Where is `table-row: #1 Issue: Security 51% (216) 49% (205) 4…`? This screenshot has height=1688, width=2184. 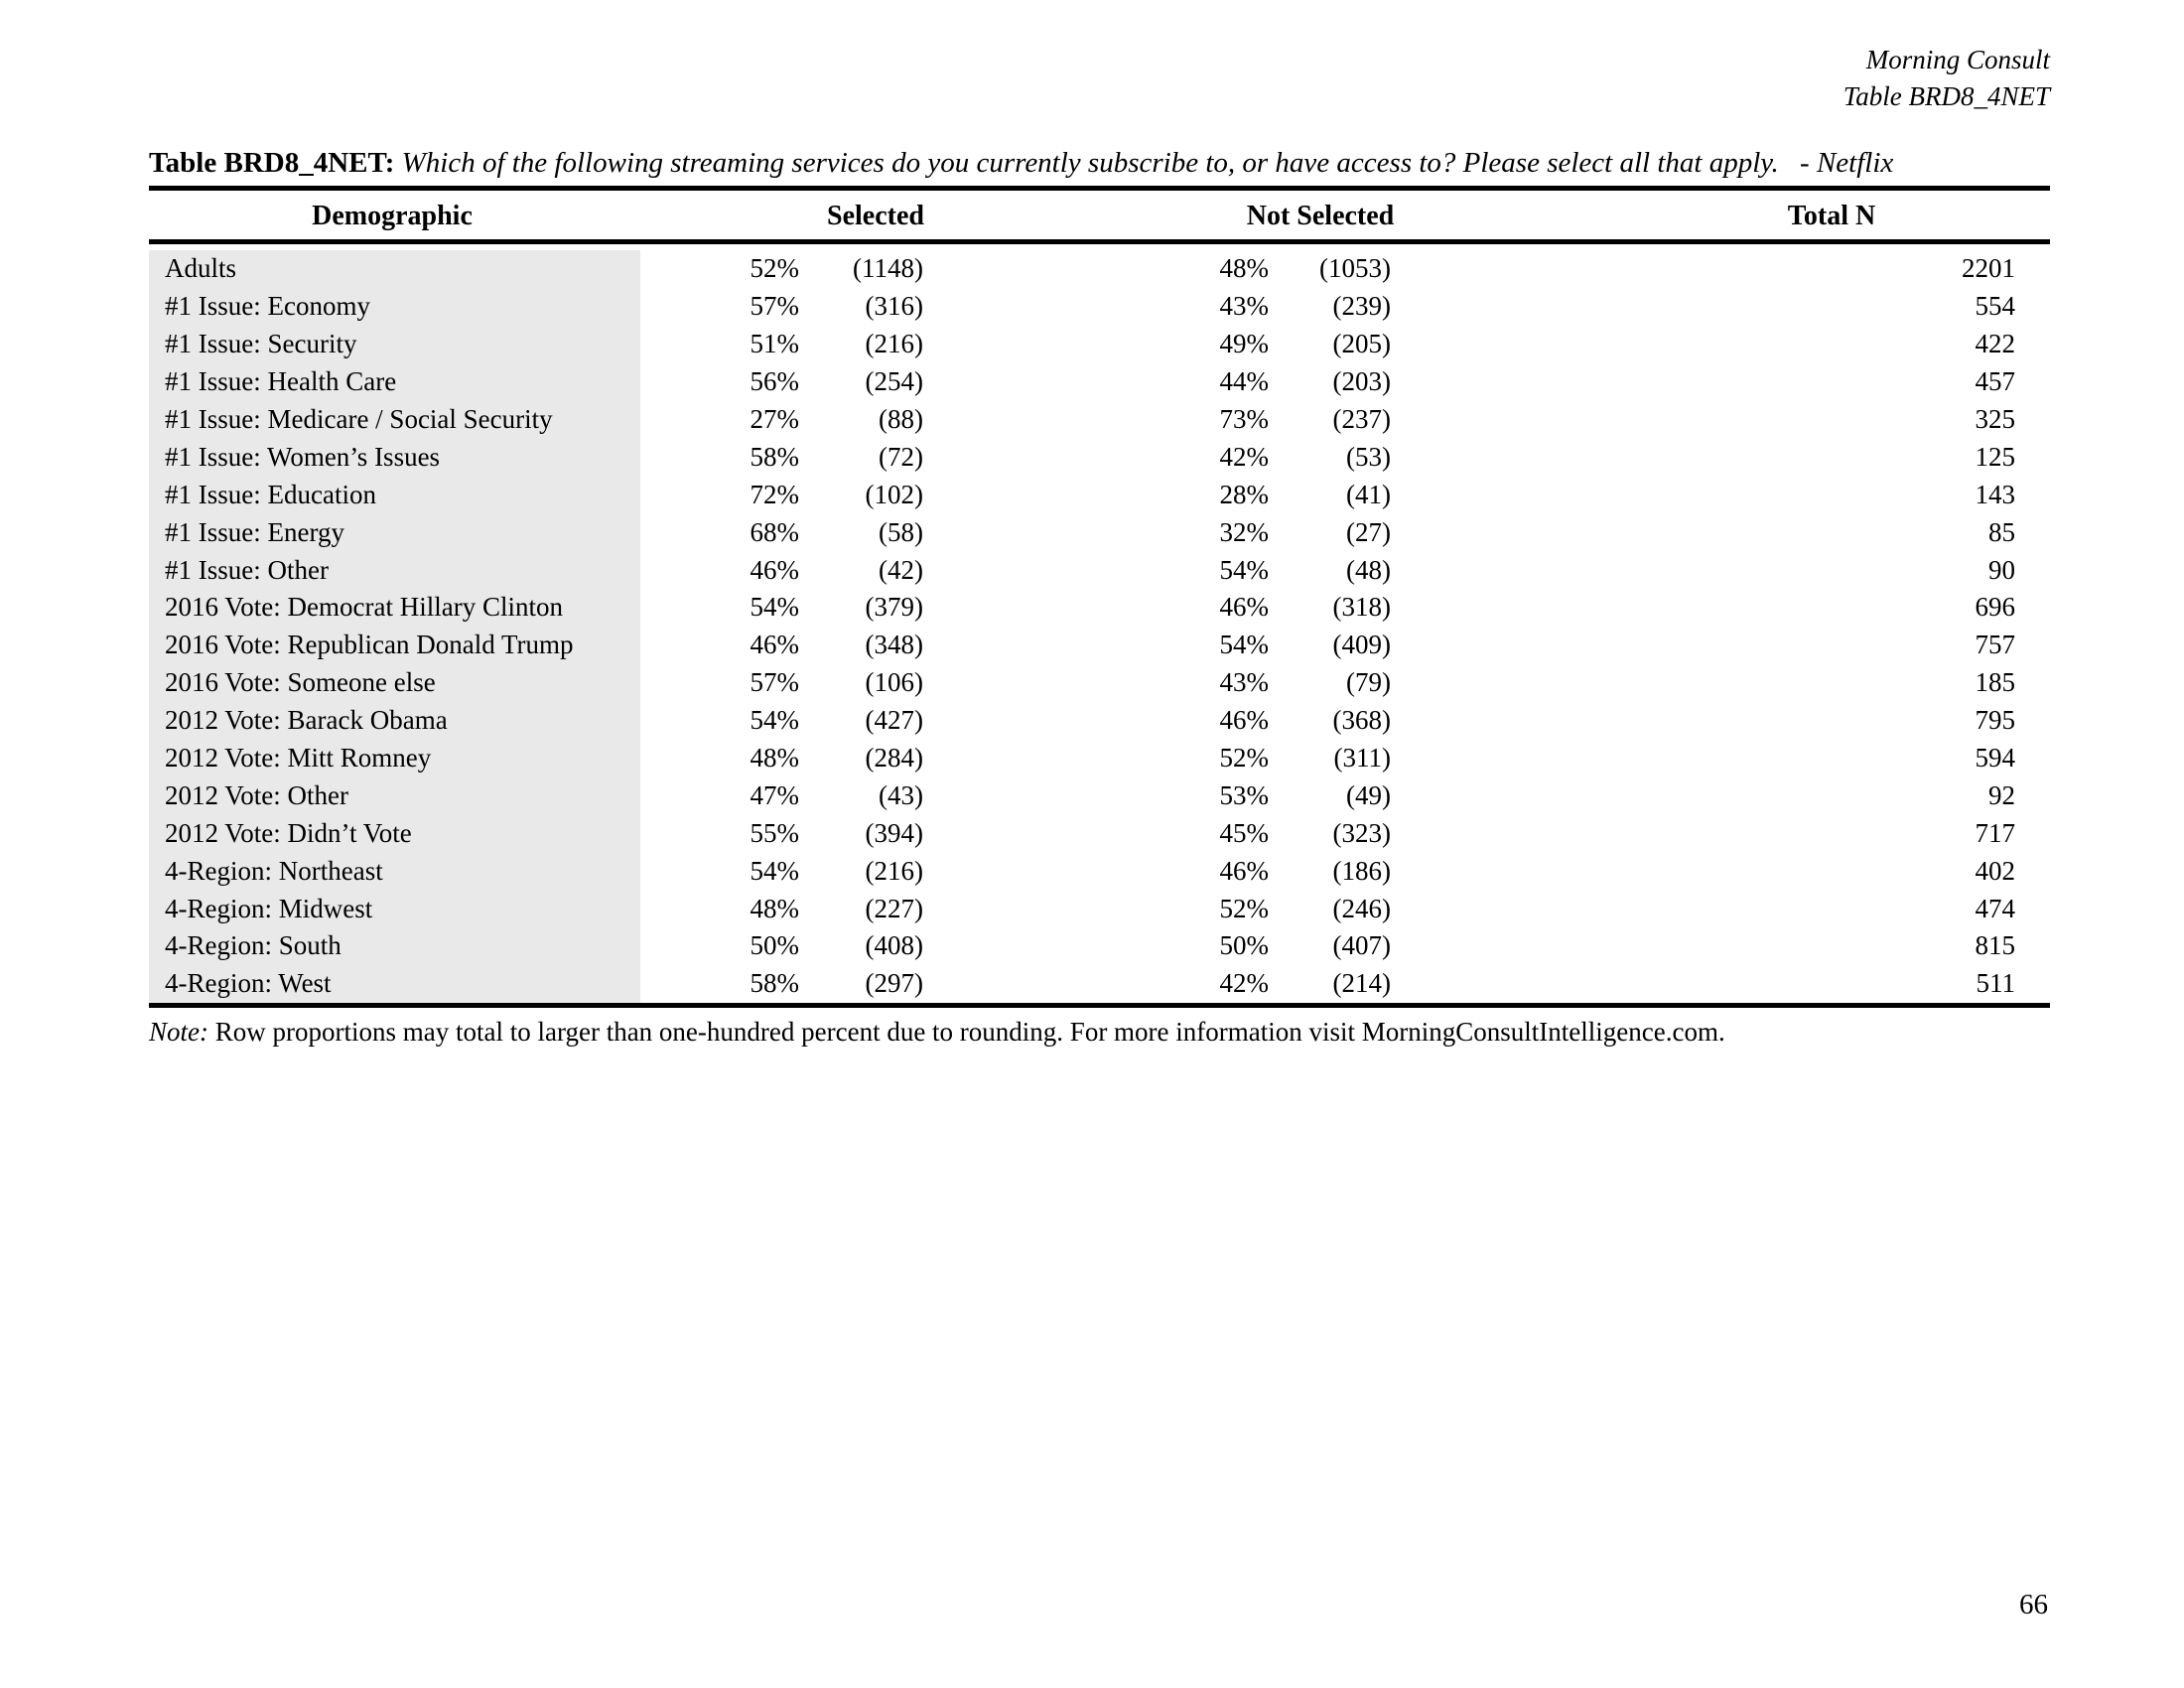
table-row: #1 Issue: Security 51% (216) 49% (205) 4… is located at coordinates (1082, 344).